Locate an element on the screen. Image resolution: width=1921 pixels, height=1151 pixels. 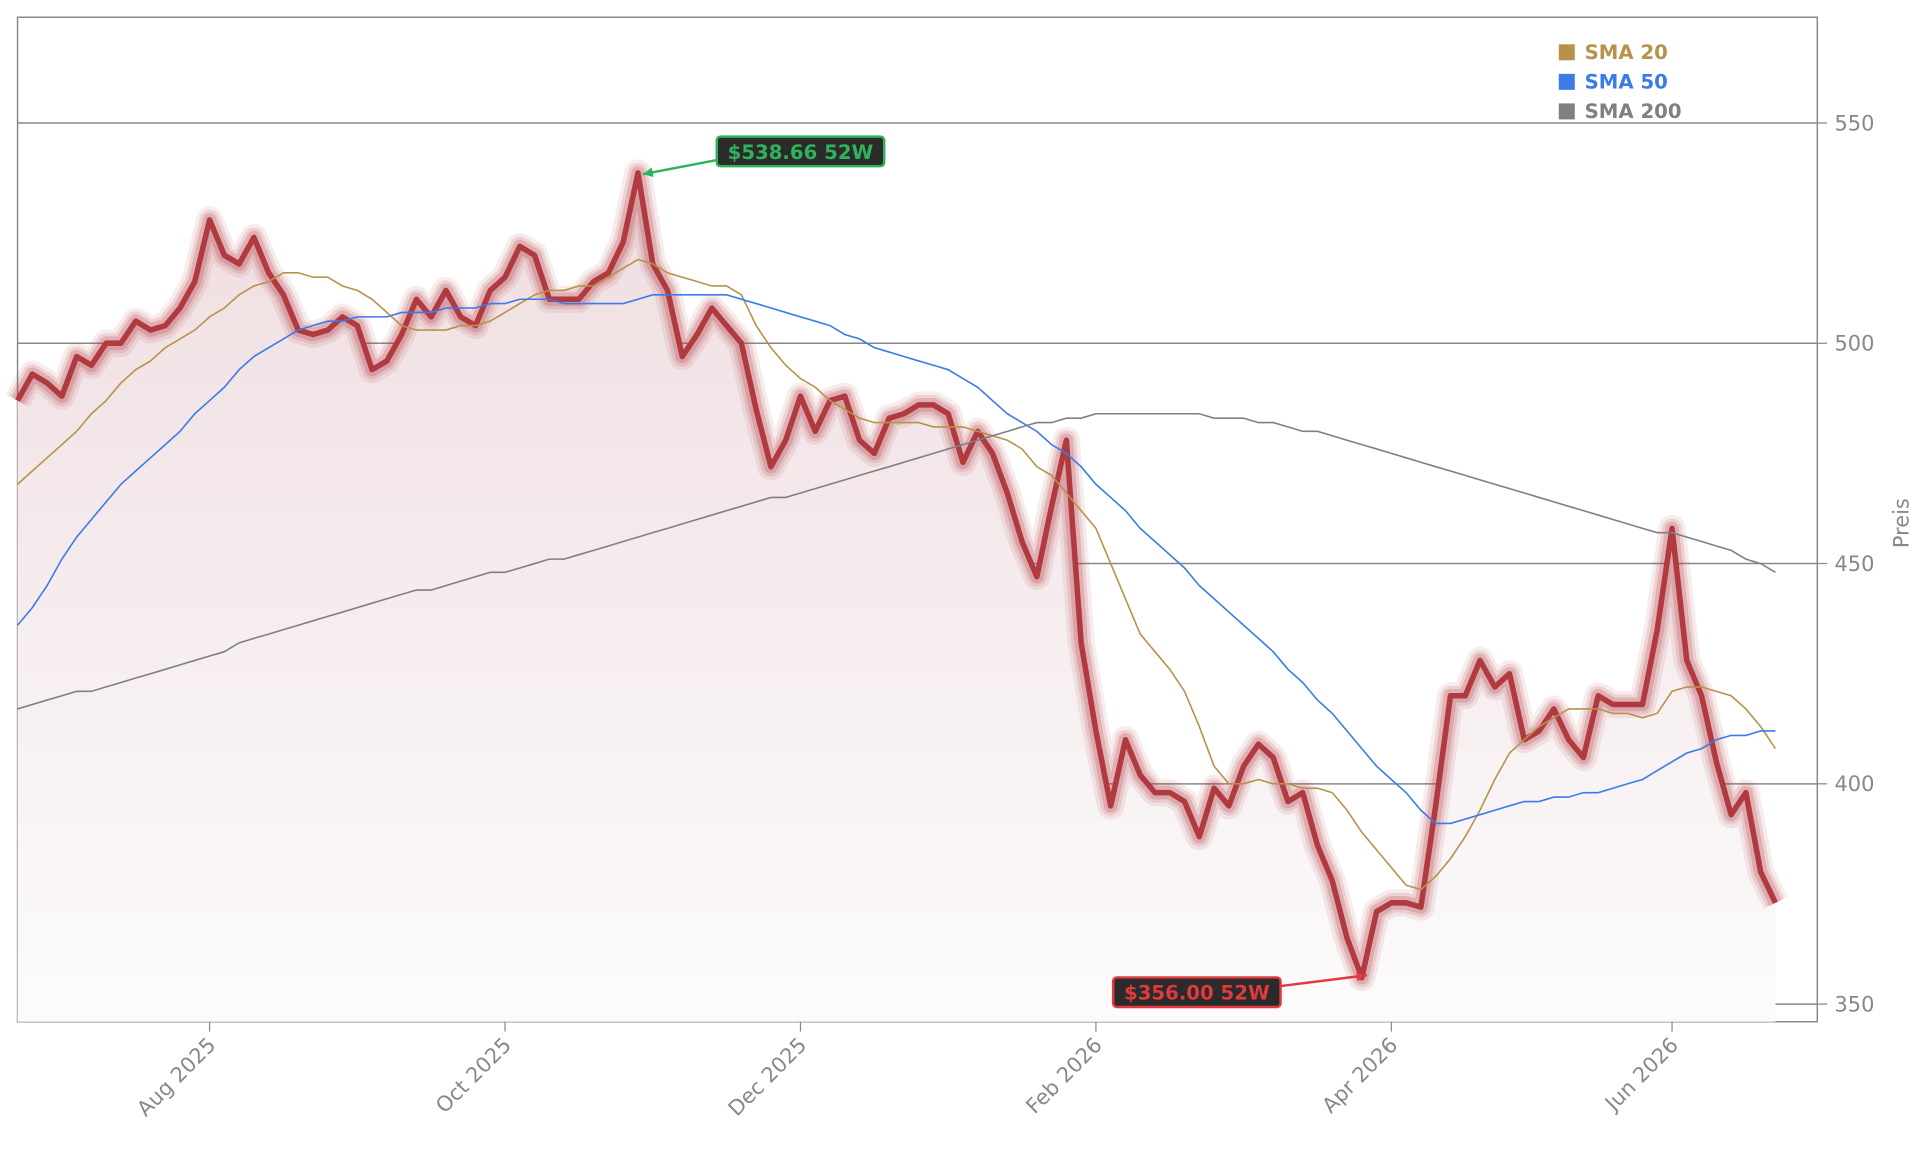
x-tick-label: Aug 2025 is located at coordinates (176, 1077).